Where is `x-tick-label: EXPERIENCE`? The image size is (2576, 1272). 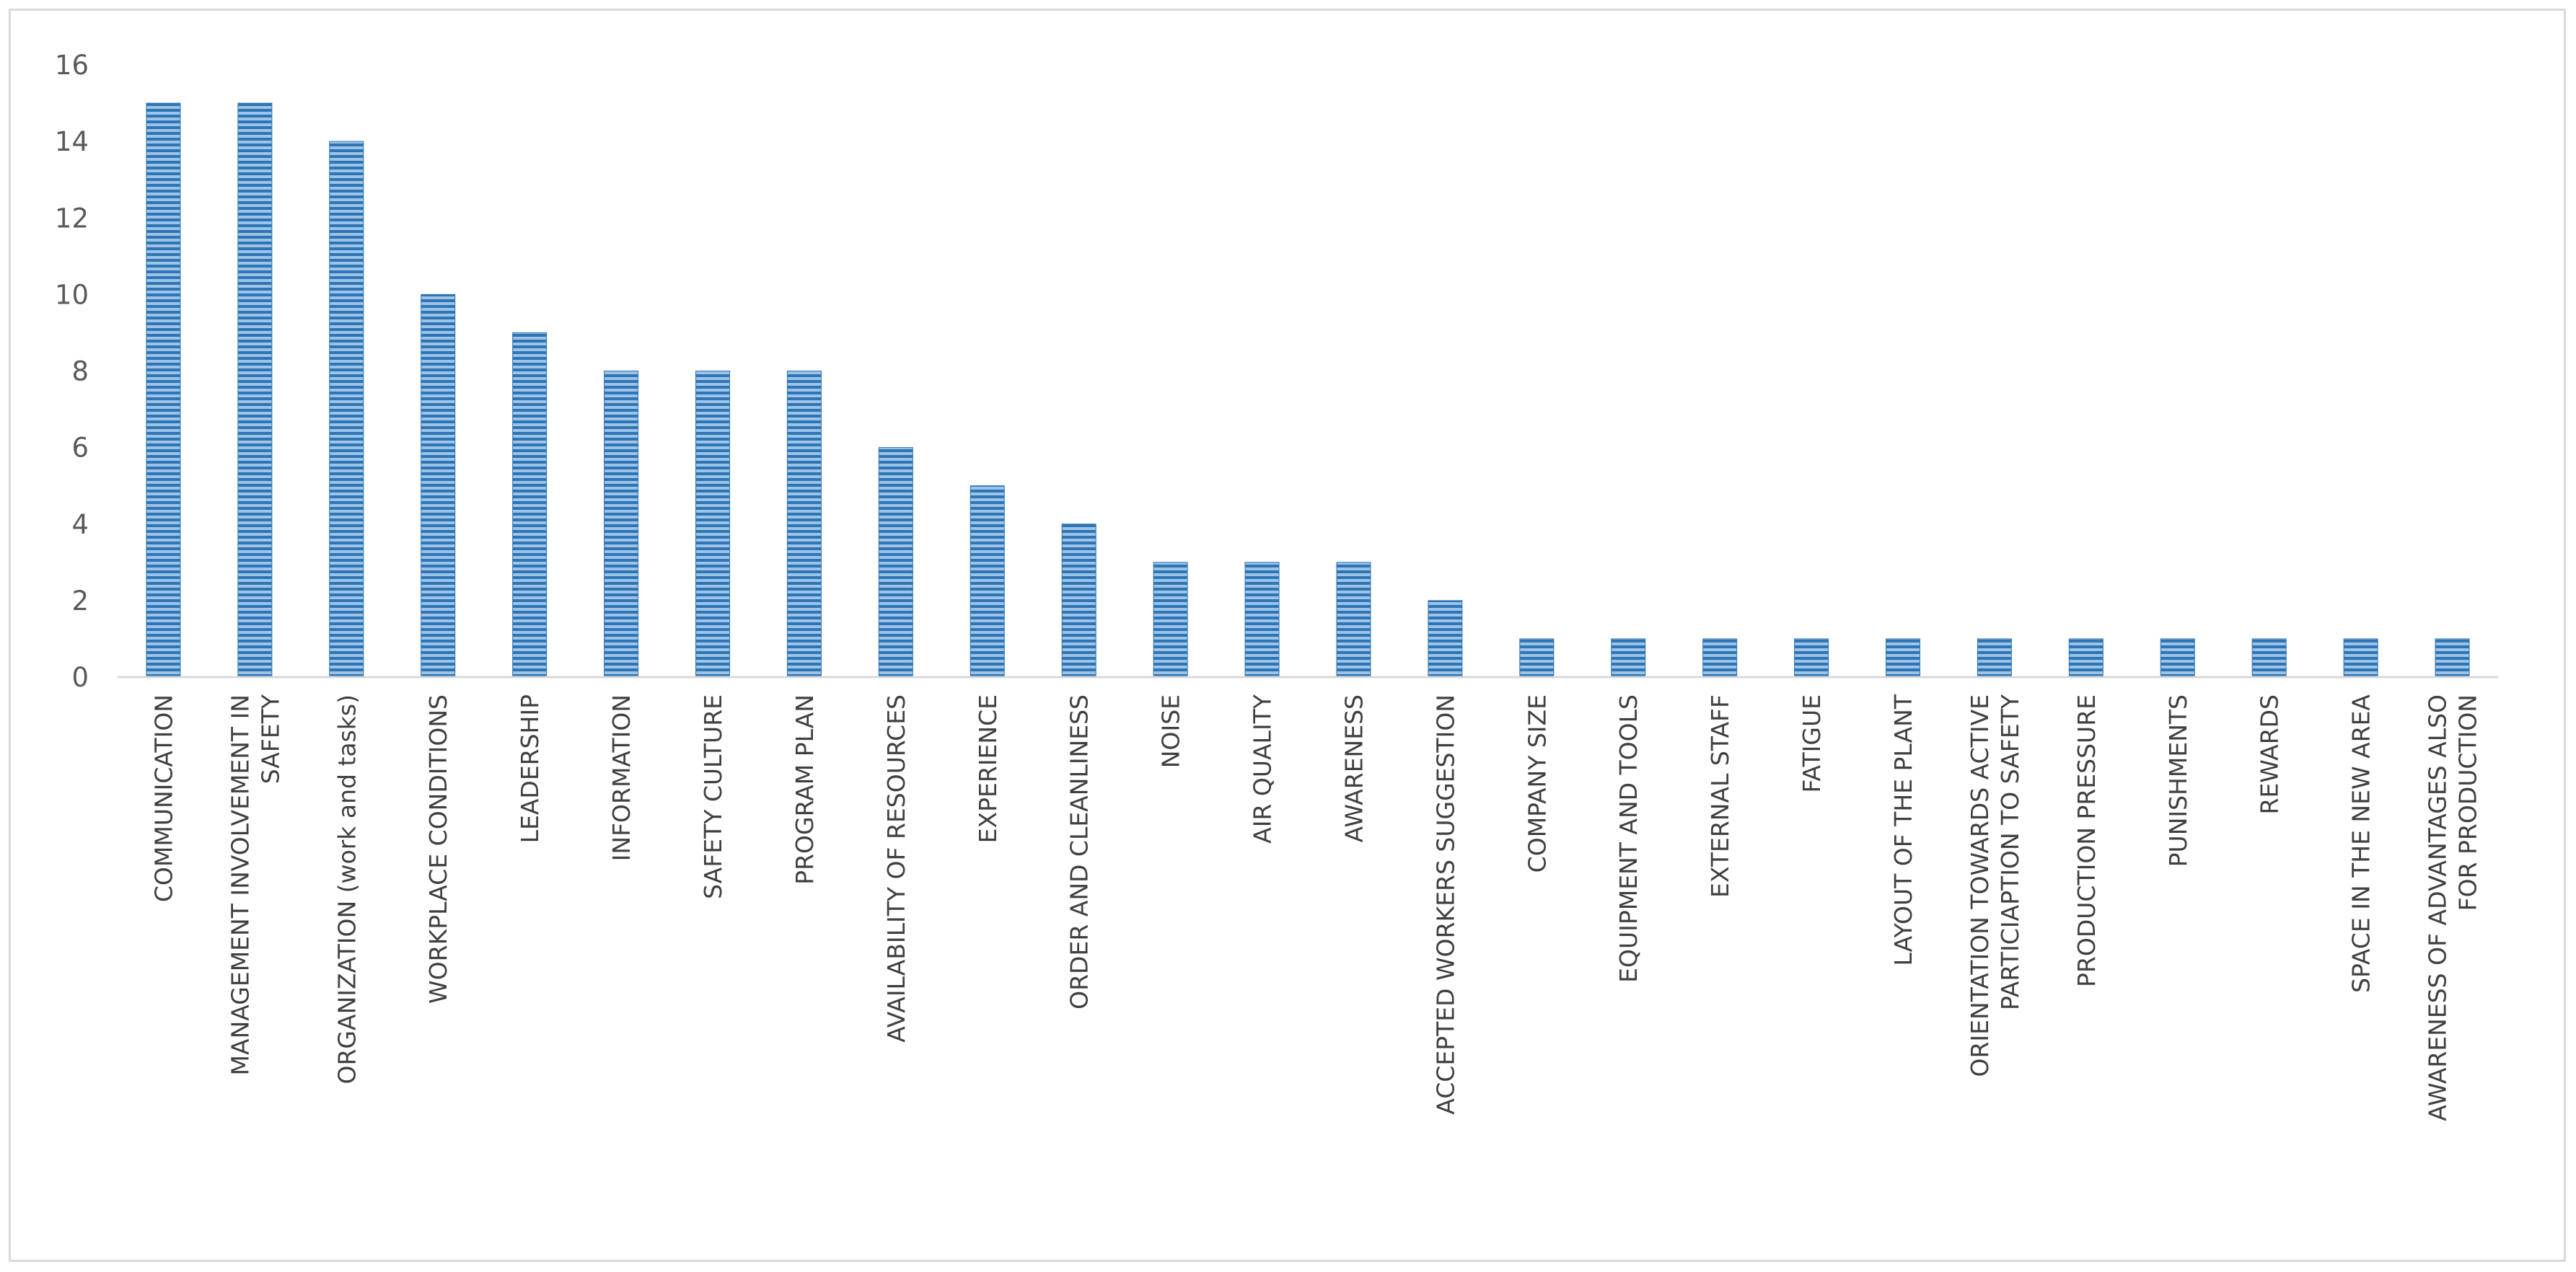
x-tick-label: EXPERIENCE is located at coordinates (988, 768).